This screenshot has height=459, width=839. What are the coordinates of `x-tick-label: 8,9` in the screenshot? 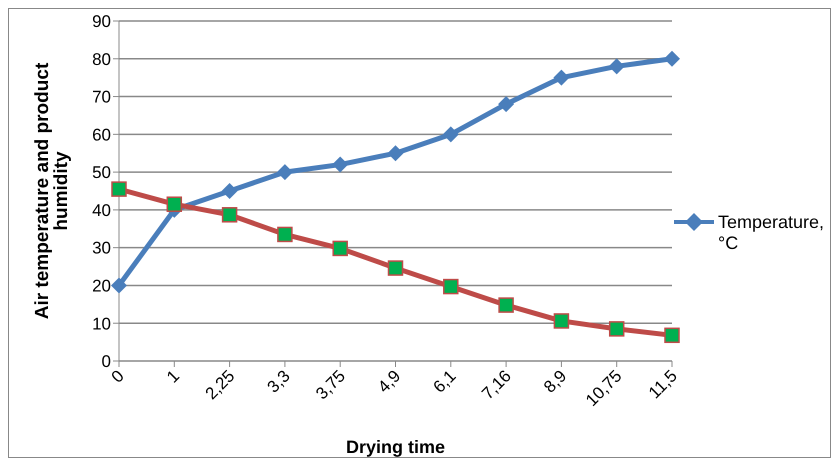 It's located at (555, 381).